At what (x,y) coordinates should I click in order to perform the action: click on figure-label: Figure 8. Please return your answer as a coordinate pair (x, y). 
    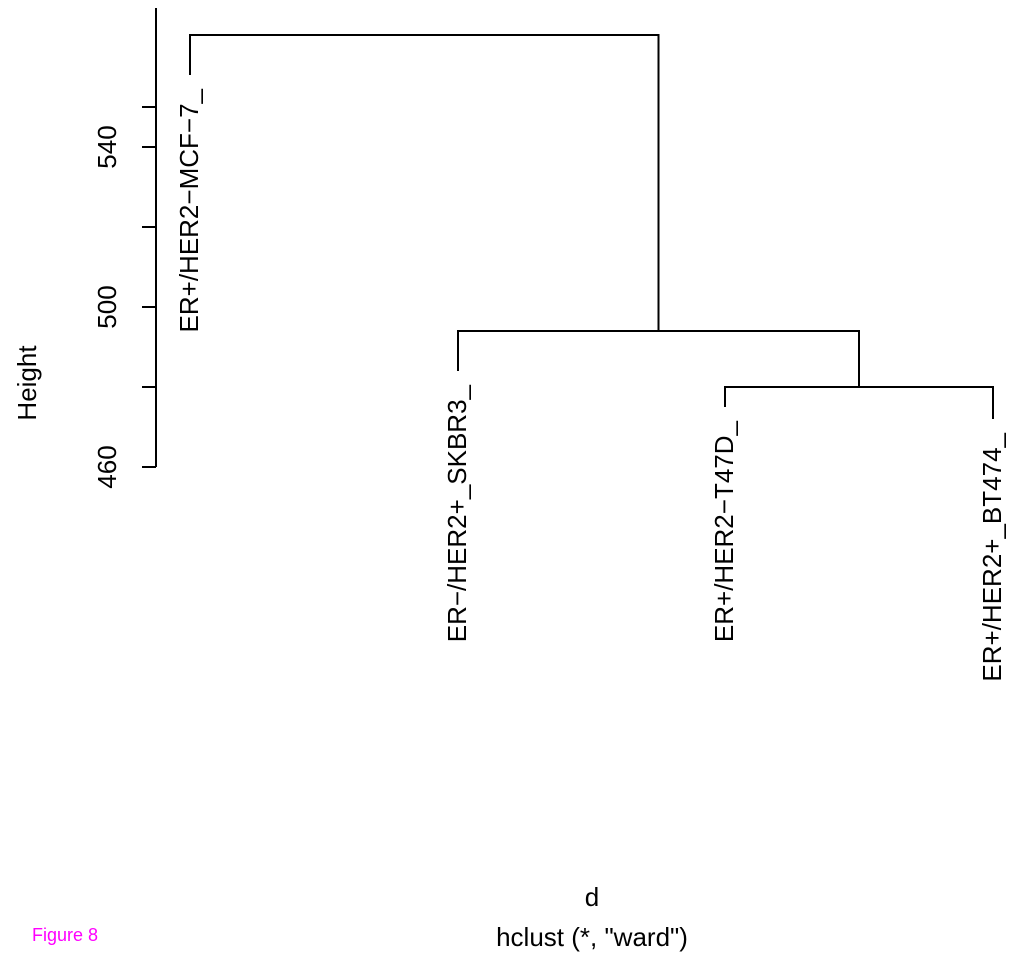
    Looking at the image, I should click on (65, 935).